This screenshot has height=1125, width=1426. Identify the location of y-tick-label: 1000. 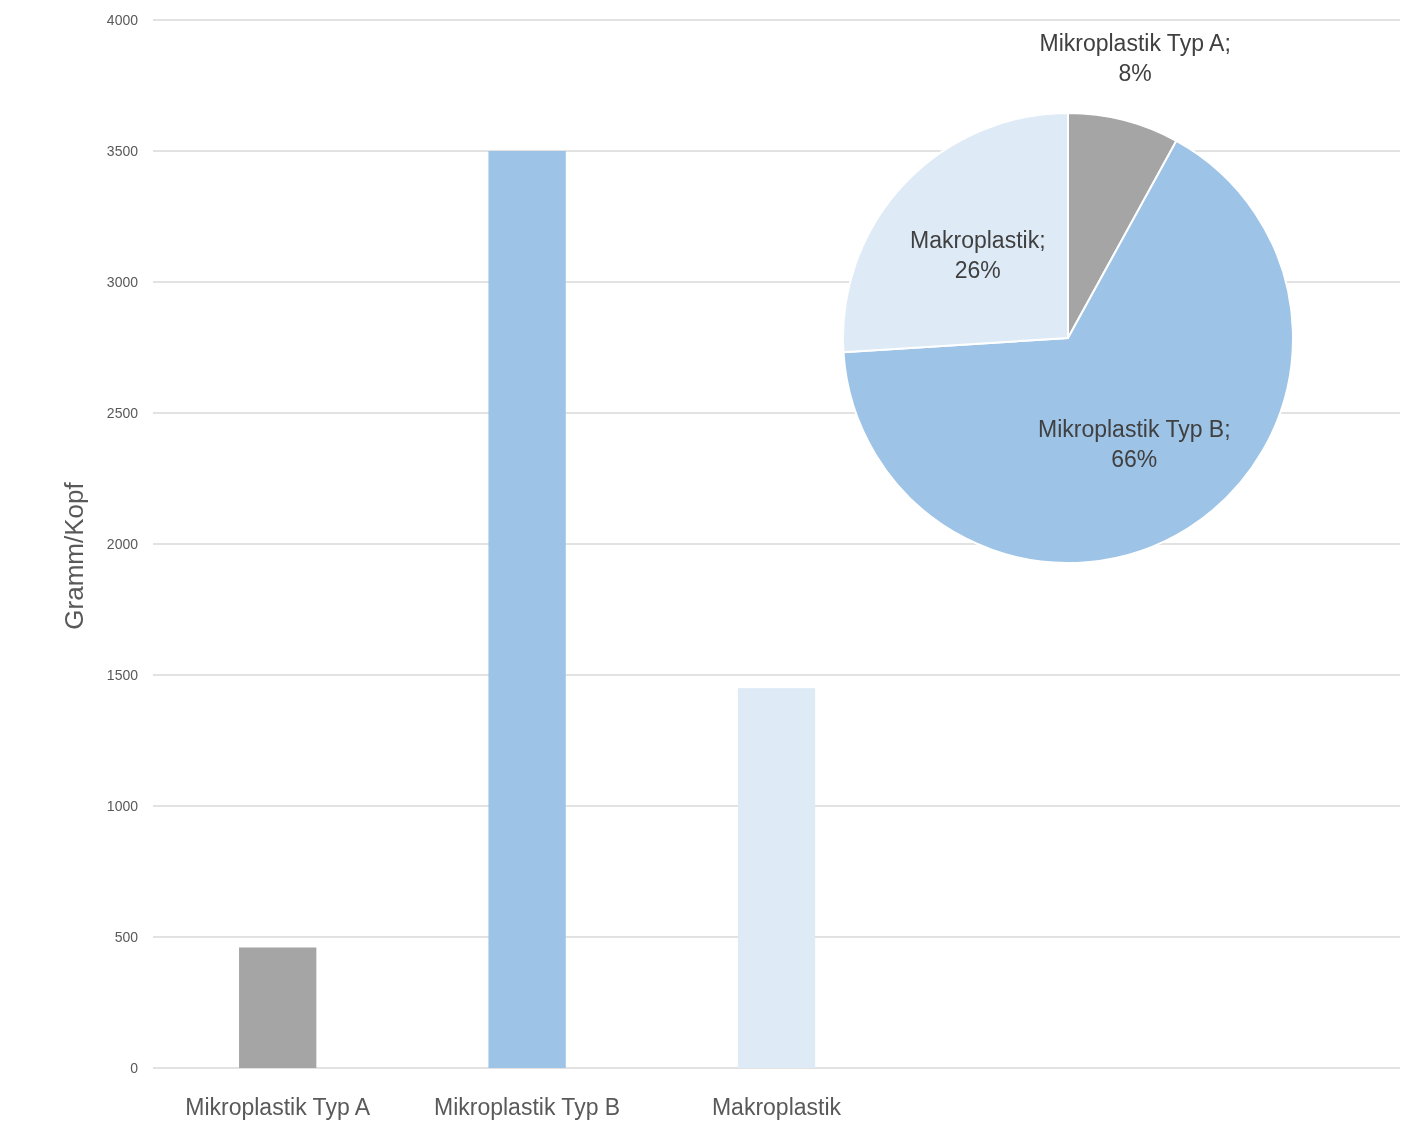
(122, 805).